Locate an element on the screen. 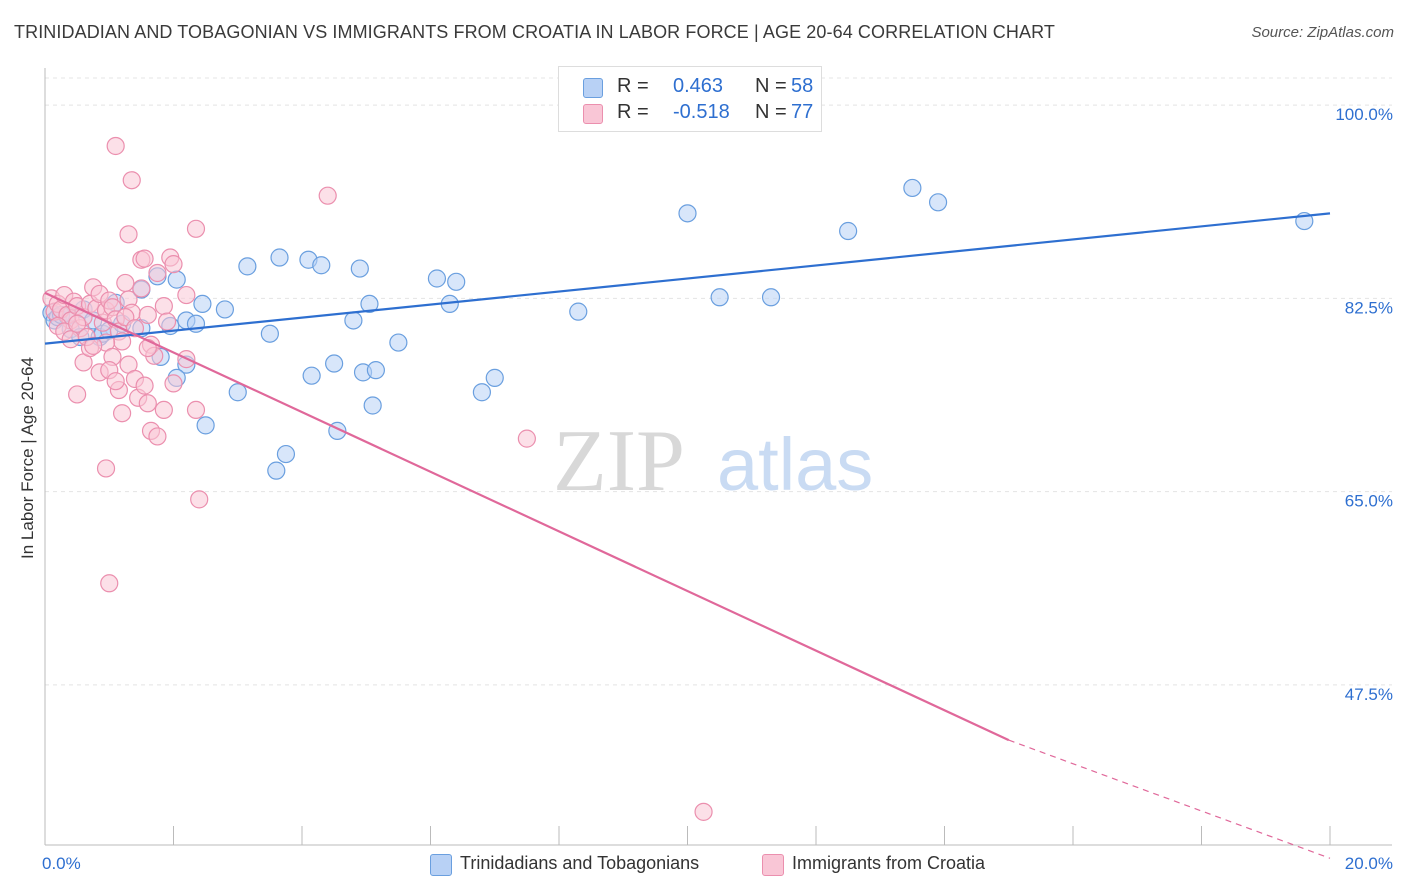  legend-label: Trinidadians and Tobagonians is located at coordinates (580, 863).